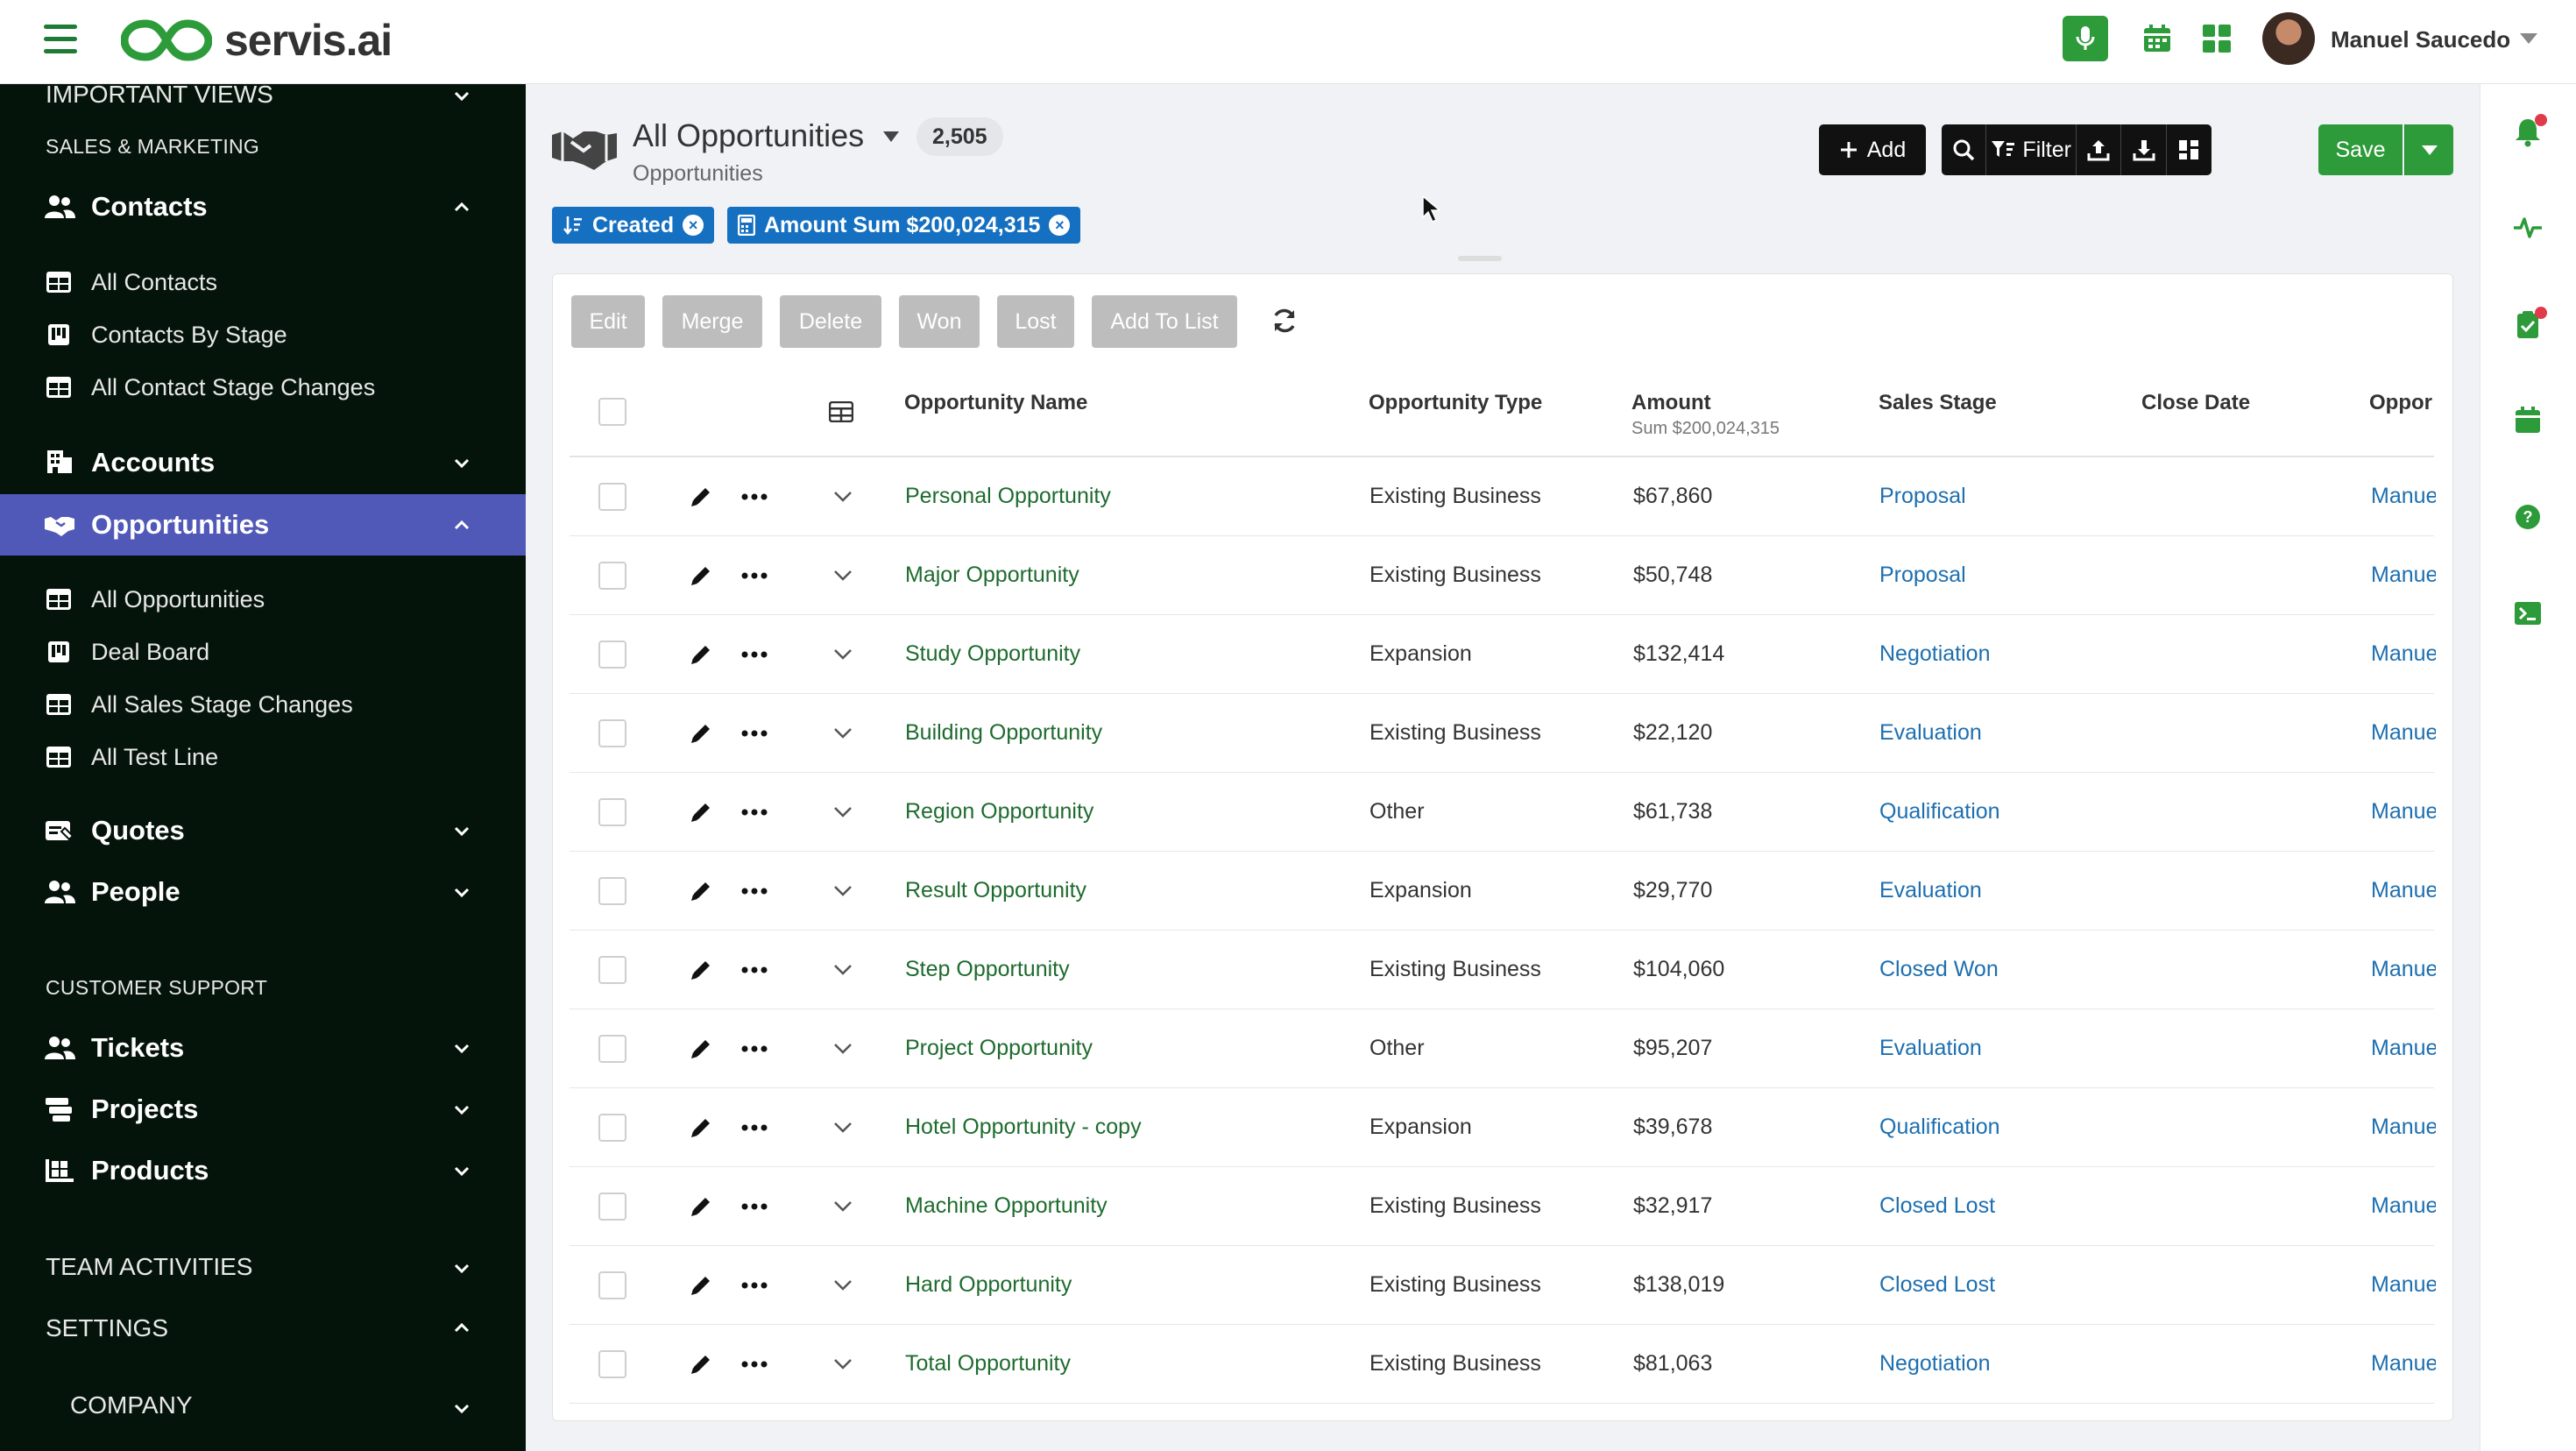 Image resolution: width=2576 pixels, height=1451 pixels. Describe the element at coordinates (263, 387) in the screenshot. I see `sidebar-sub-all-contact-stage-changes: All Contact Stage Changes` at that location.